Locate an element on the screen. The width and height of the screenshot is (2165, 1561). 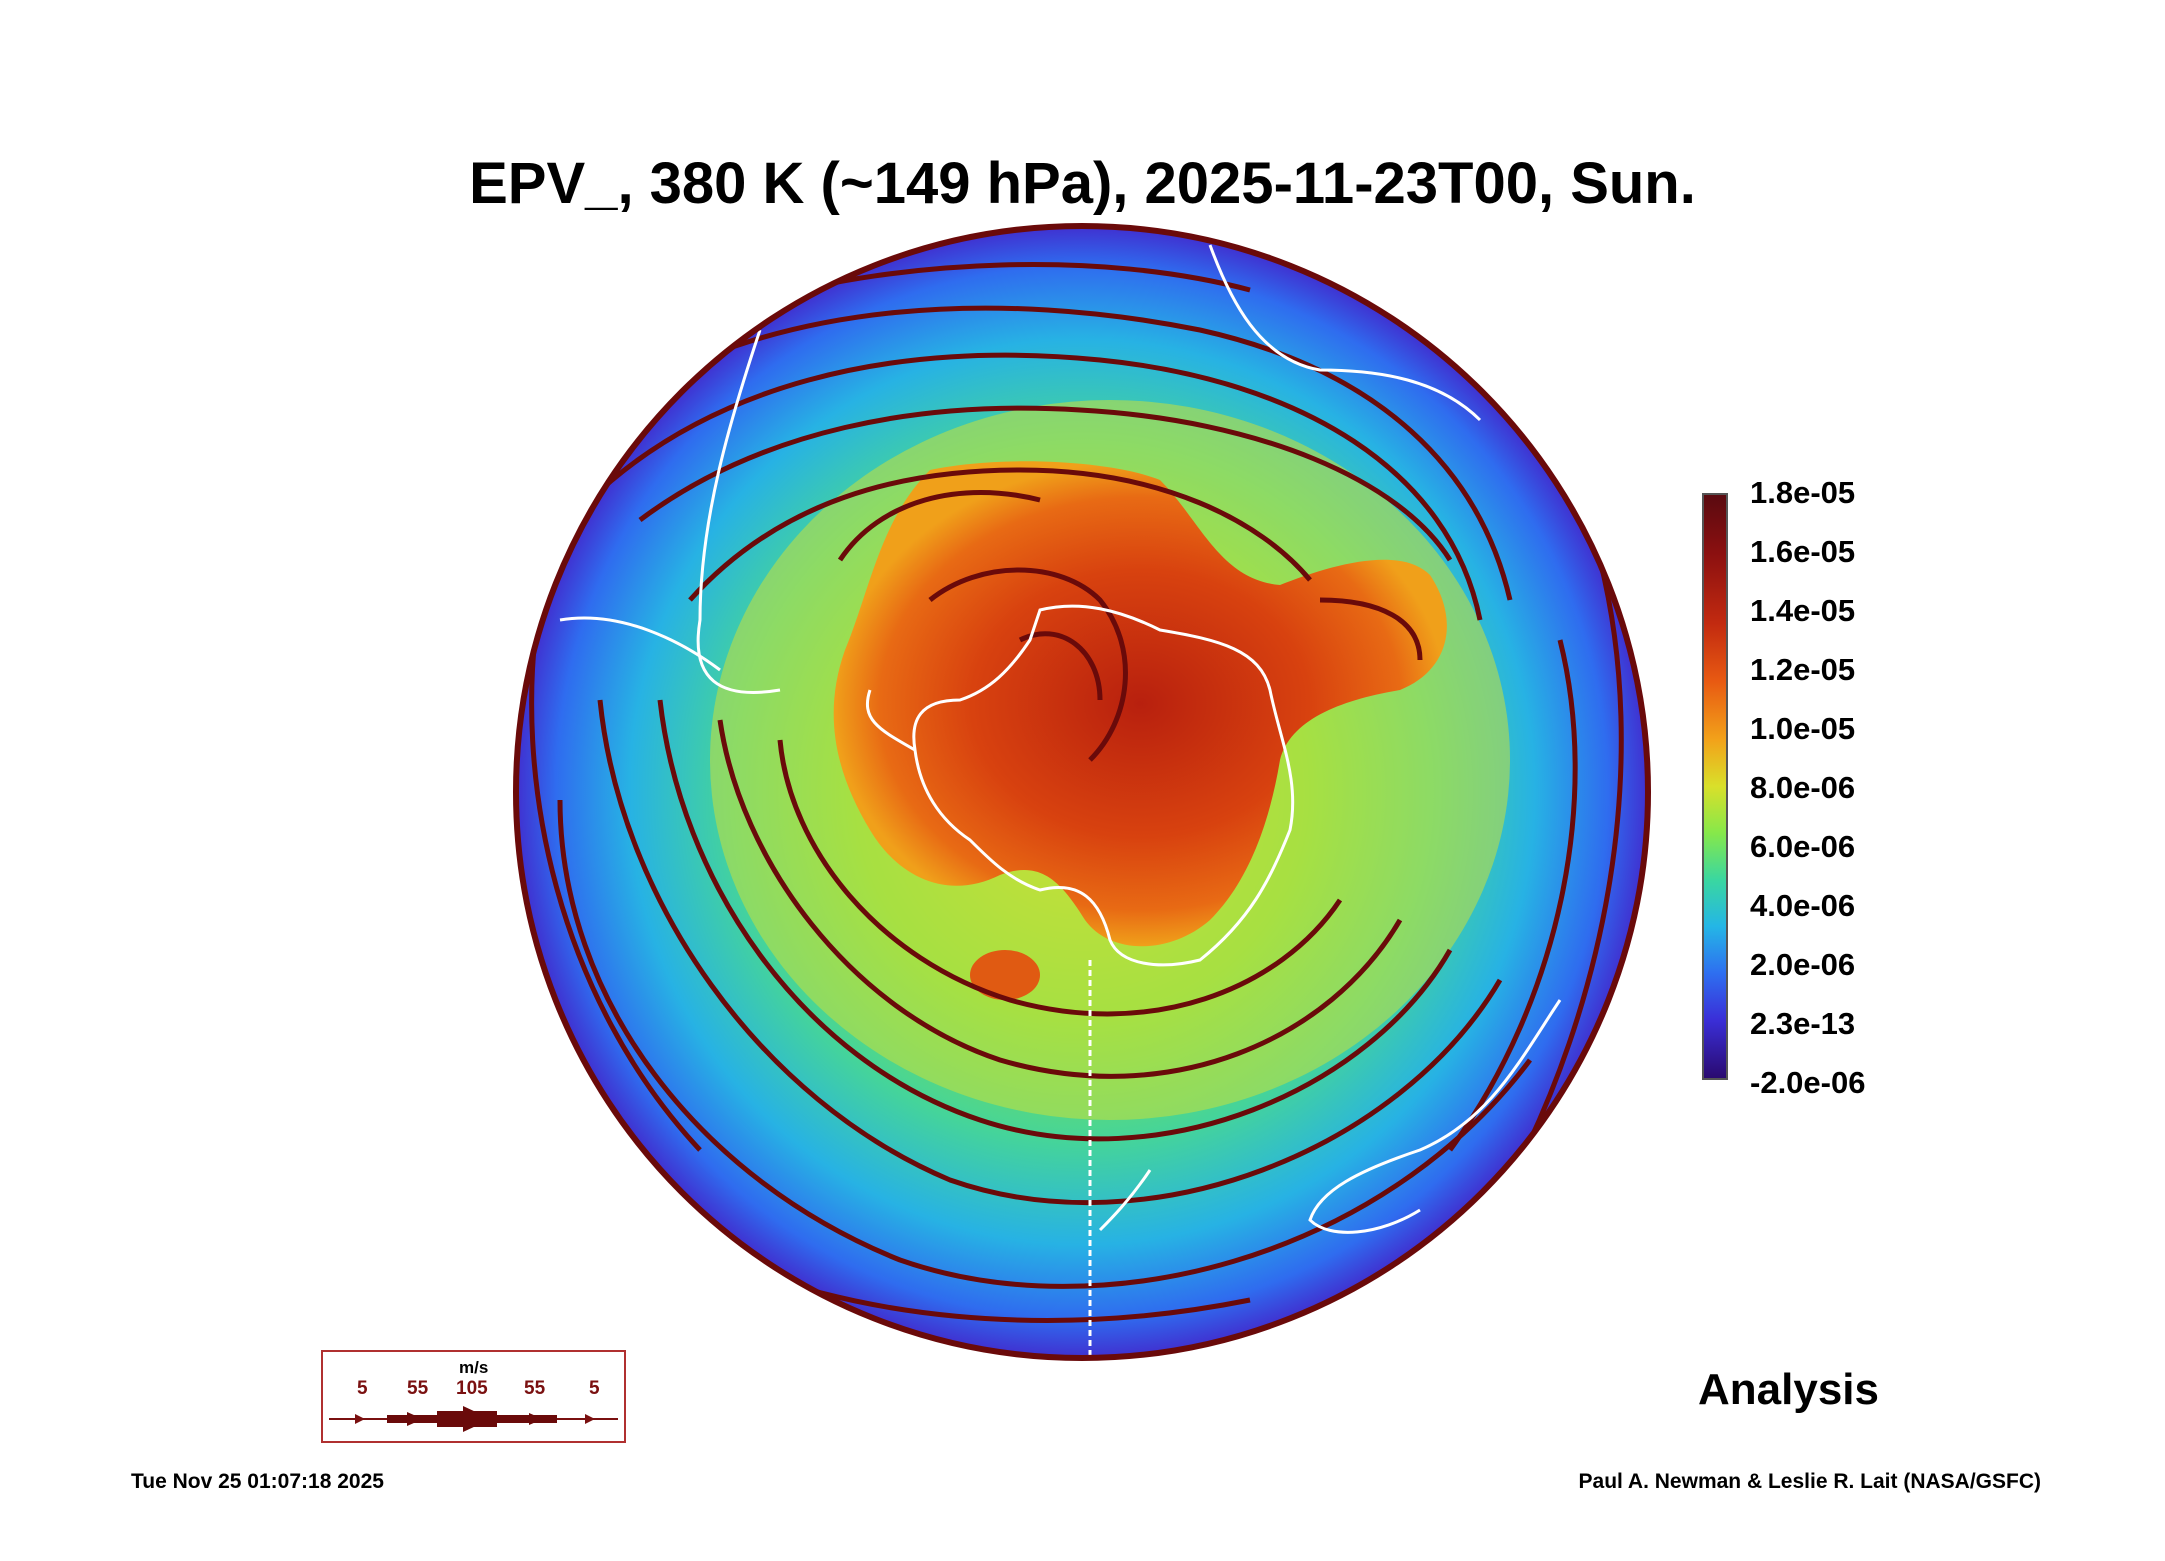
legend-unit: m/s is located at coordinates (474, 1367).